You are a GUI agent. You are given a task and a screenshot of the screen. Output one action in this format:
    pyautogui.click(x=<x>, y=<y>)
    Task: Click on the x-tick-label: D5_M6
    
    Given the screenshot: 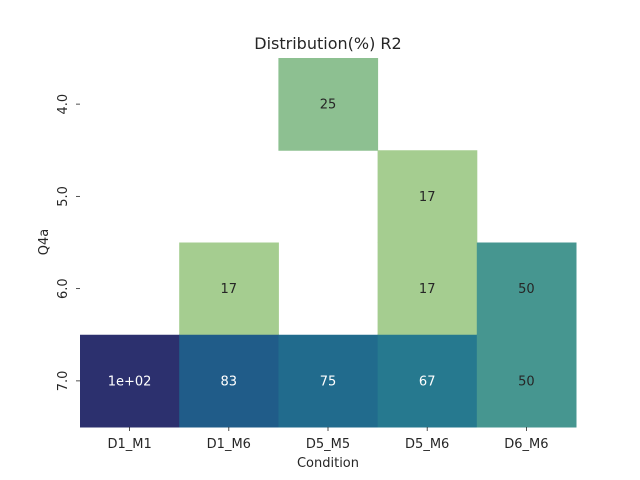 What is the action you would take?
    pyautogui.click(x=427, y=444)
    